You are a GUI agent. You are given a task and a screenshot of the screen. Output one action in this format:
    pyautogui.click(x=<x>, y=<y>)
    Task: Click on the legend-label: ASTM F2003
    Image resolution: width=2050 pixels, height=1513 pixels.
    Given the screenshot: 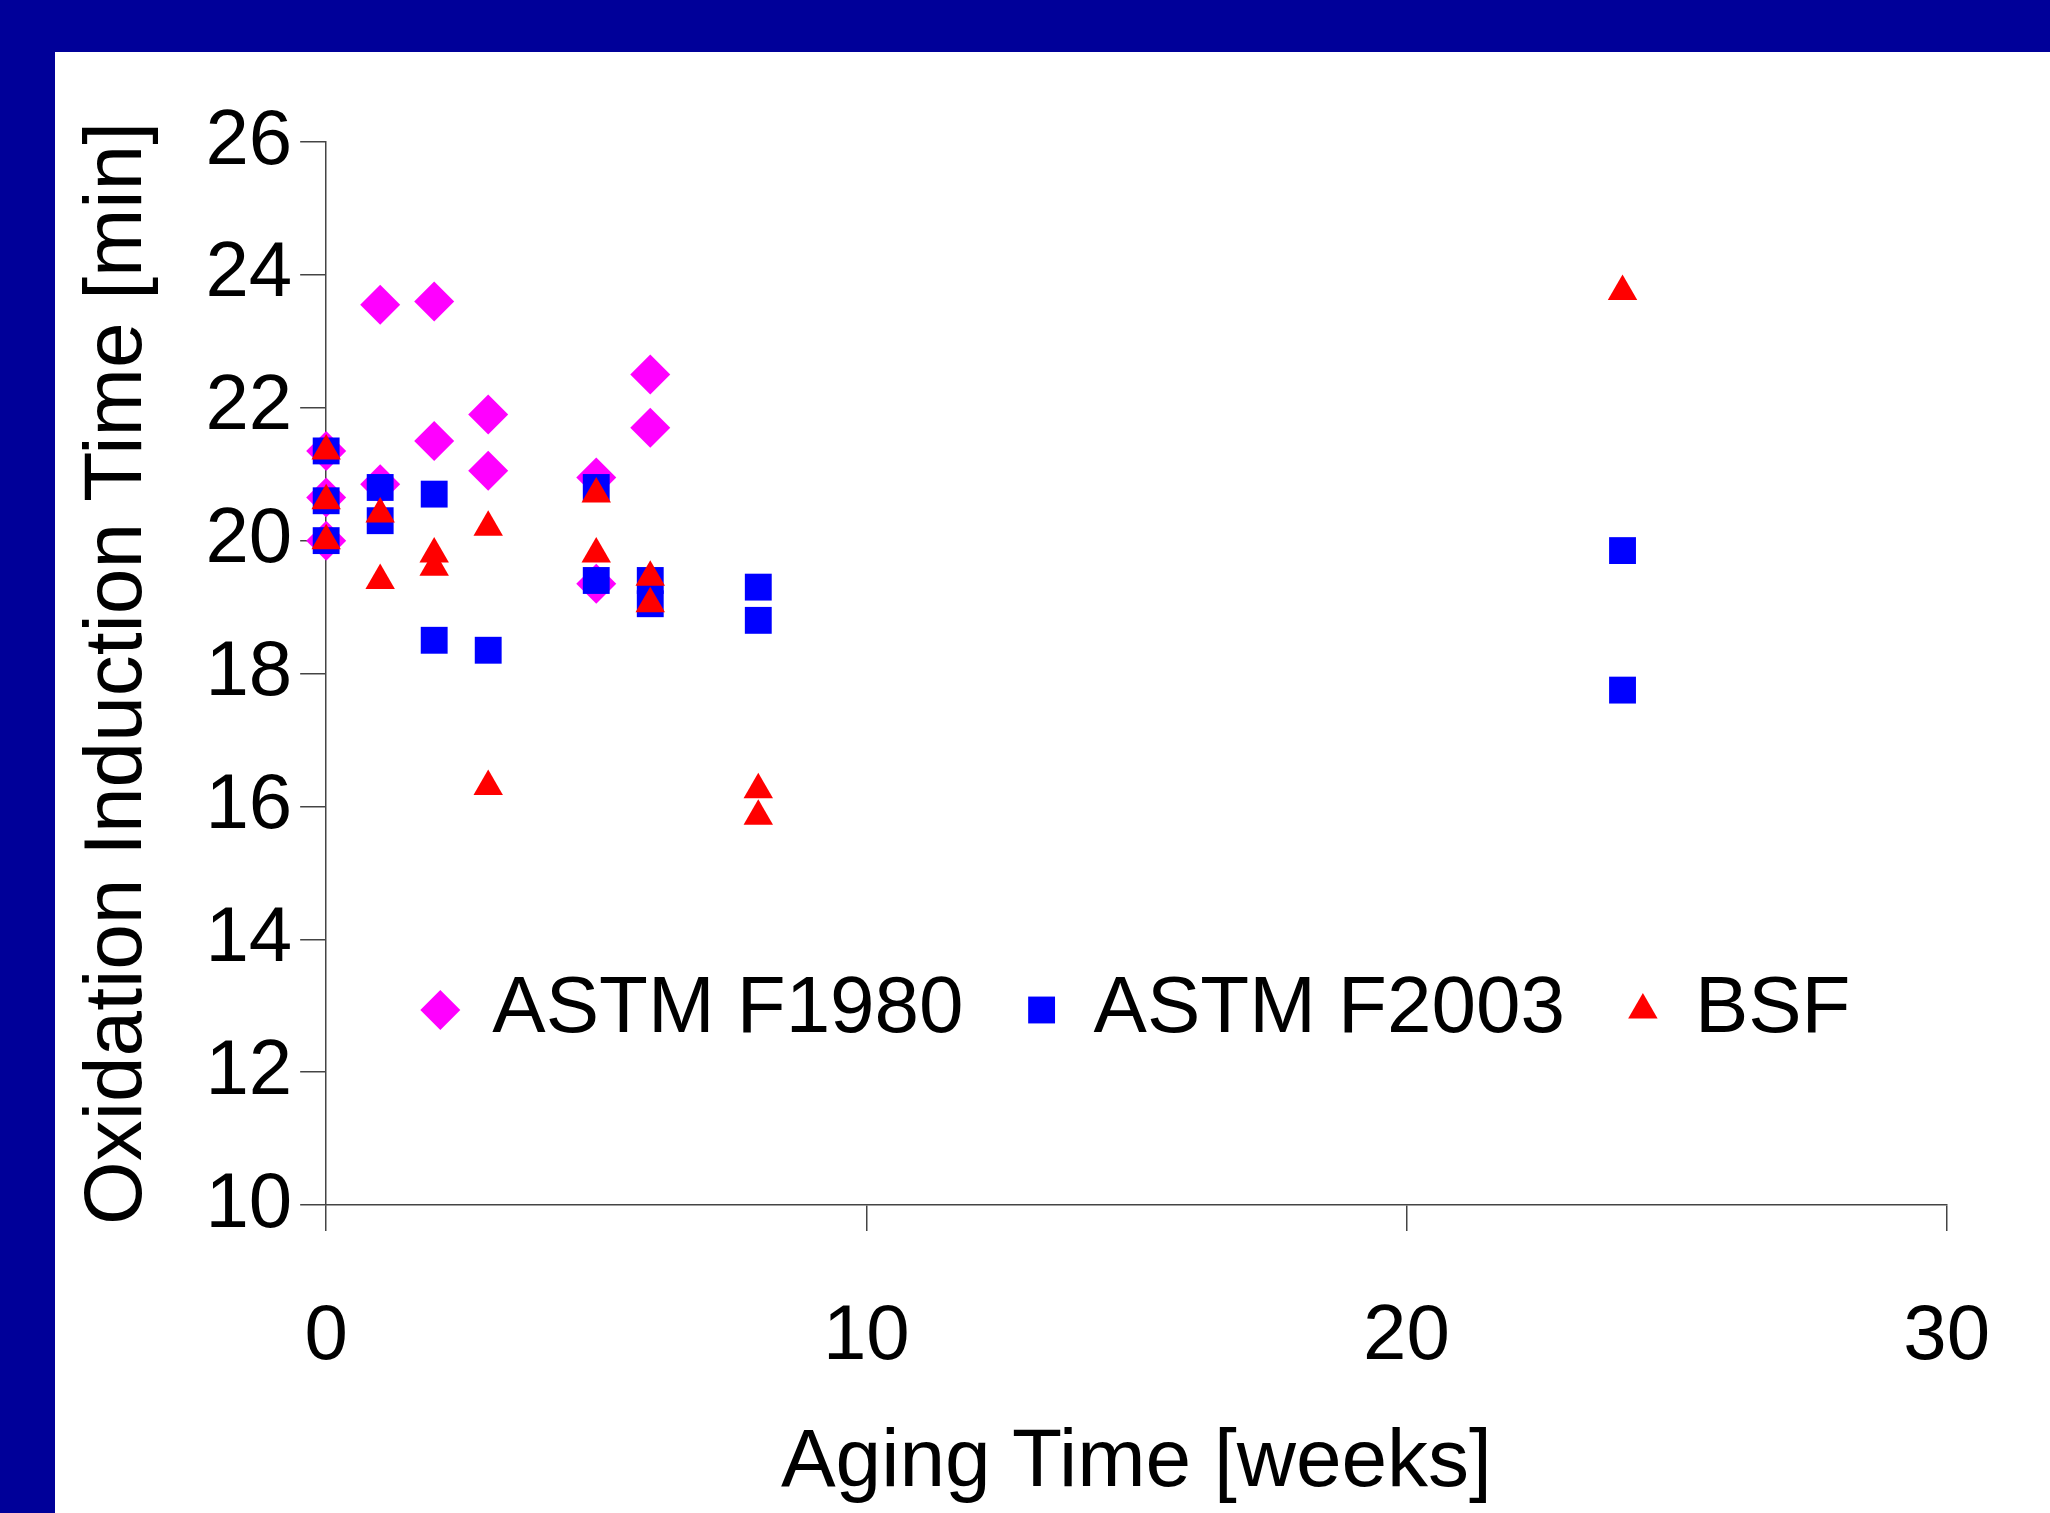 What is the action you would take?
    pyautogui.click(x=1329, y=1005)
    